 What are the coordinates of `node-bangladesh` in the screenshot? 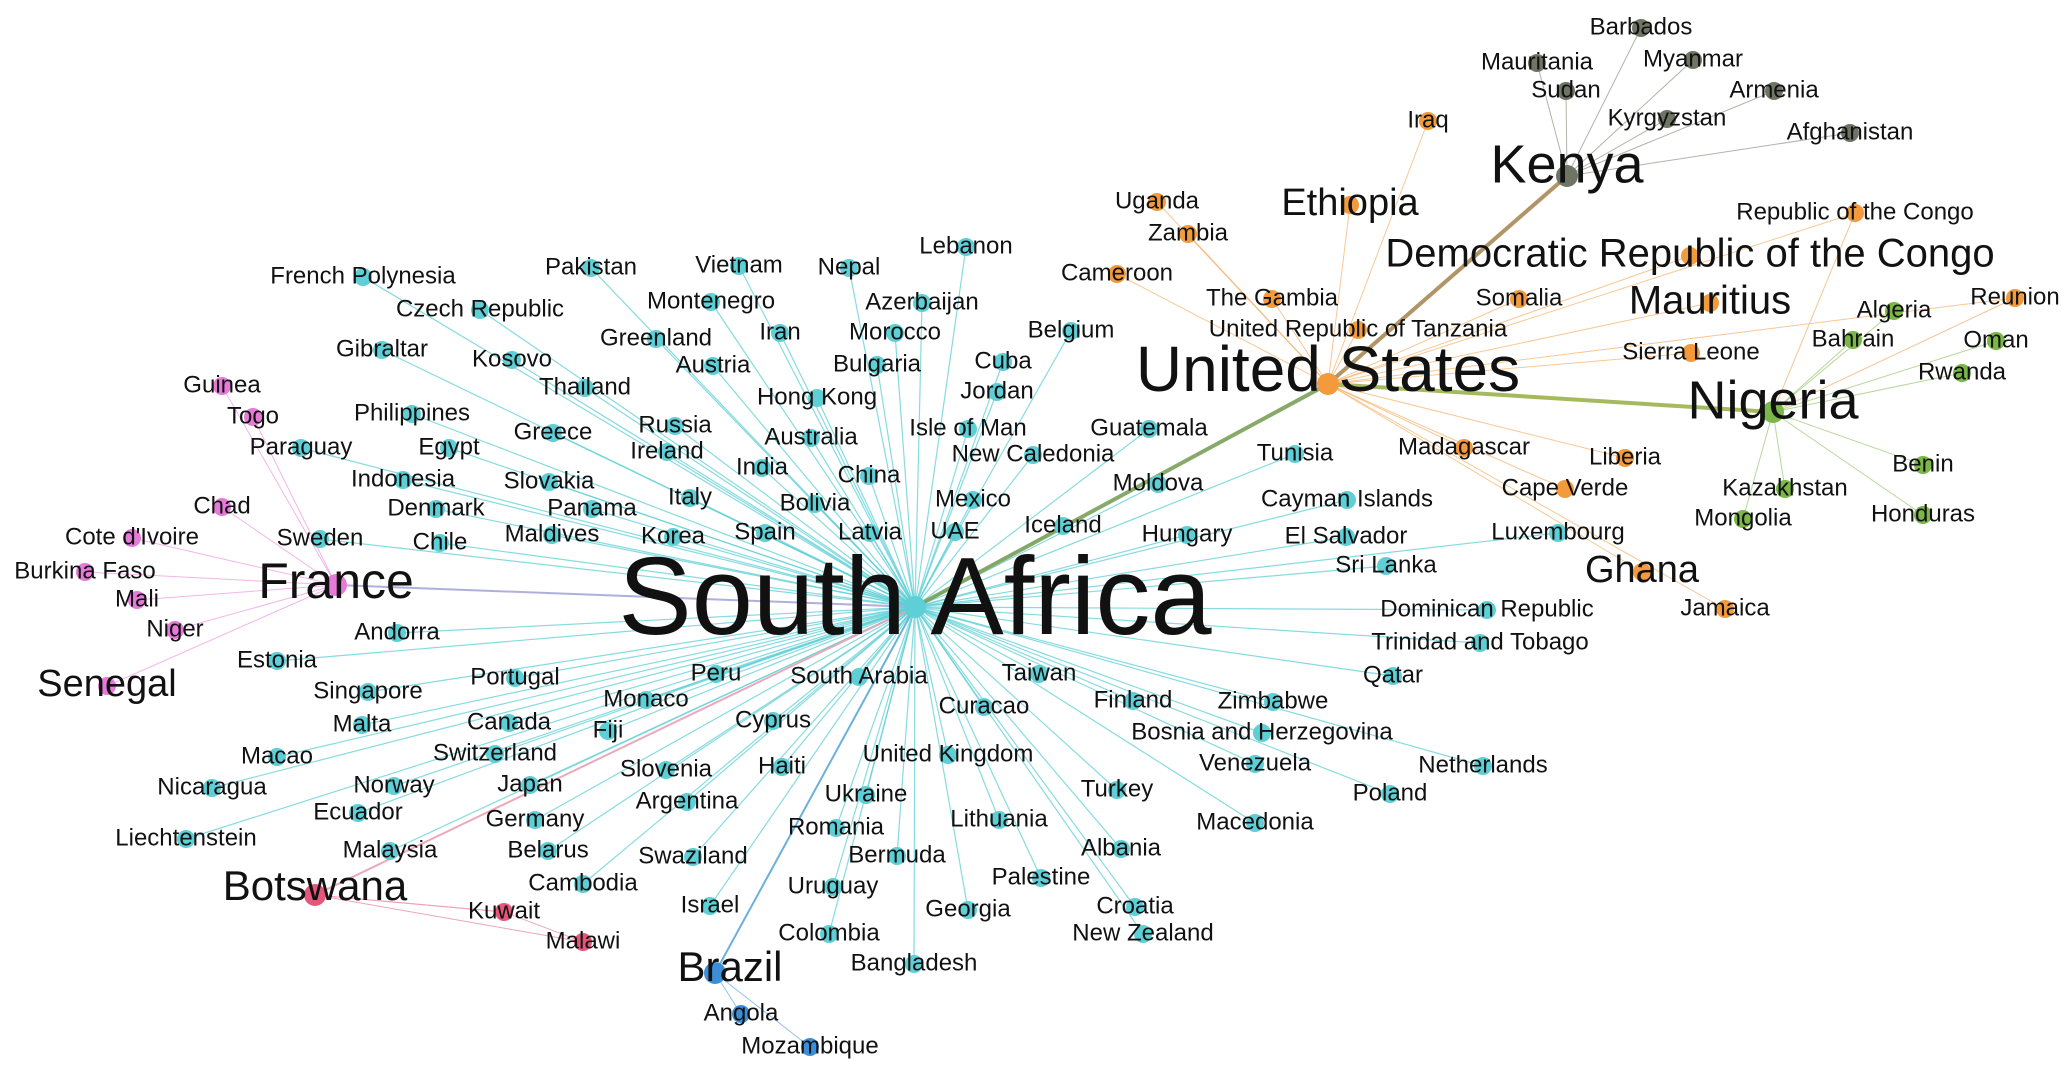 It's located at (914, 964).